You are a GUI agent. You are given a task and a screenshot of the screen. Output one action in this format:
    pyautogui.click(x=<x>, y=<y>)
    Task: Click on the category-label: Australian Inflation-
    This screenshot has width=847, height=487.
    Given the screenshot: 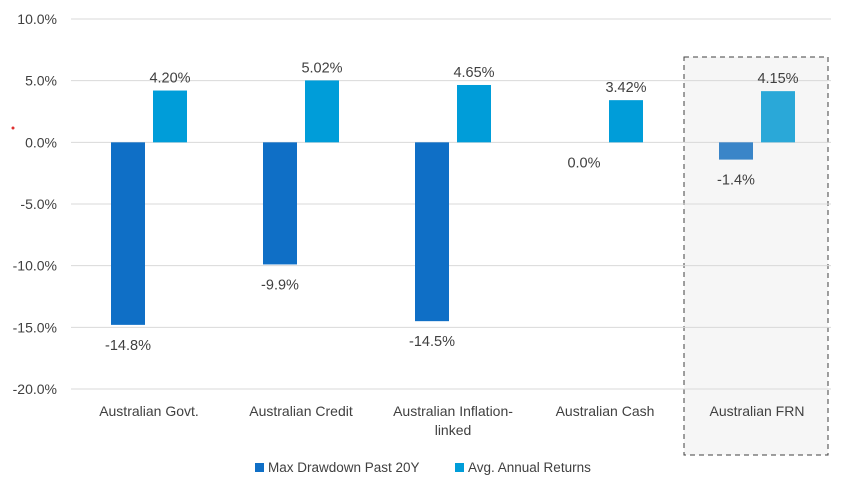 What is the action you would take?
    pyautogui.click(x=453, y=411)
    